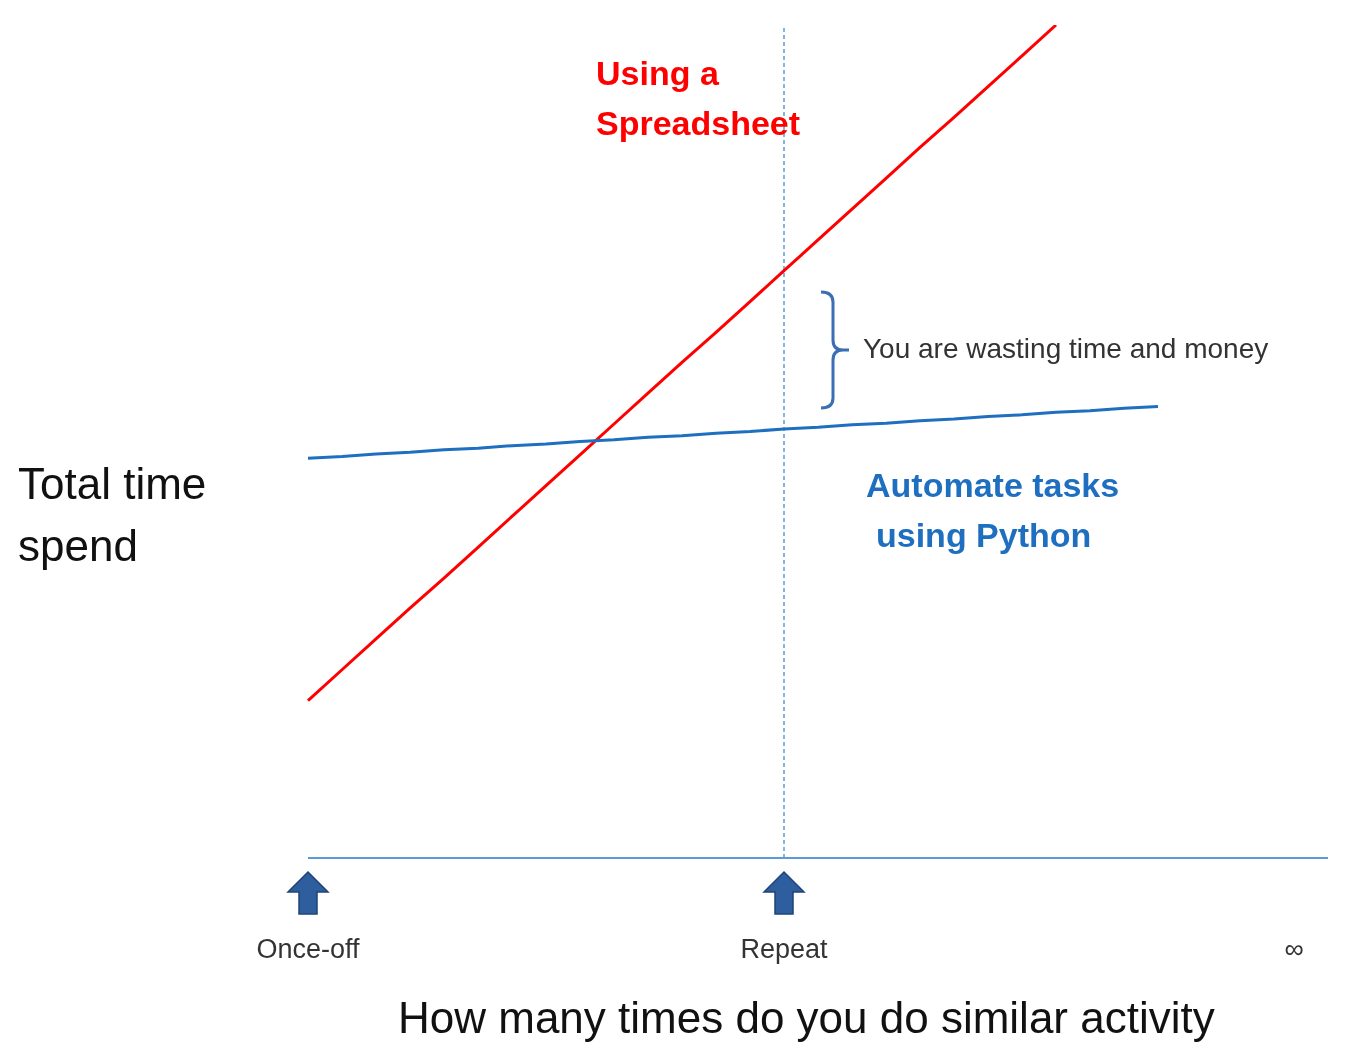  I want to click on series-label: Automate tasks using Python, so click(993, 509).